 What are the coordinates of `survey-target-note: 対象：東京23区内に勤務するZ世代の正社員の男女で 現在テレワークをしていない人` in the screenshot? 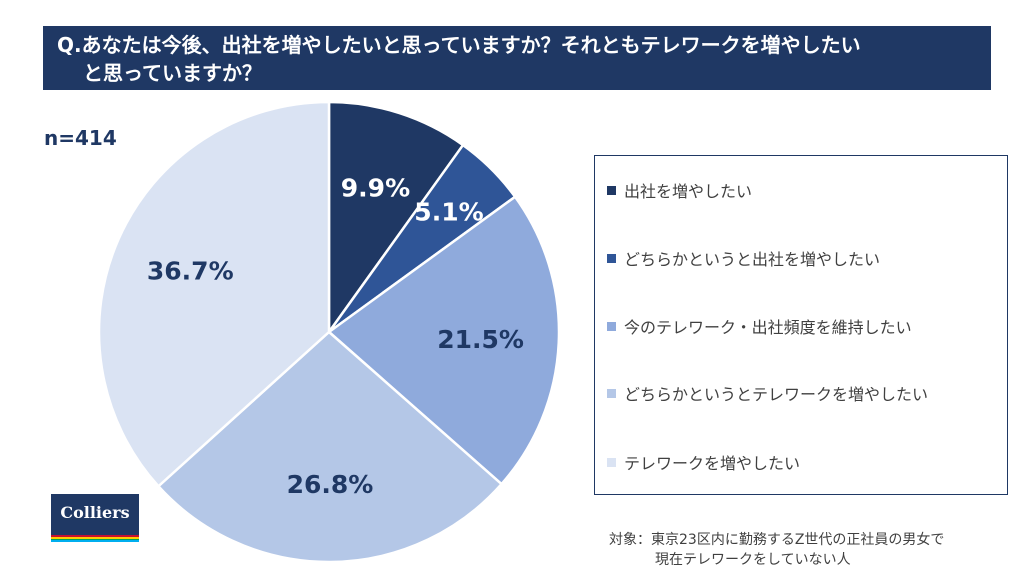 It's located at (776, 550).